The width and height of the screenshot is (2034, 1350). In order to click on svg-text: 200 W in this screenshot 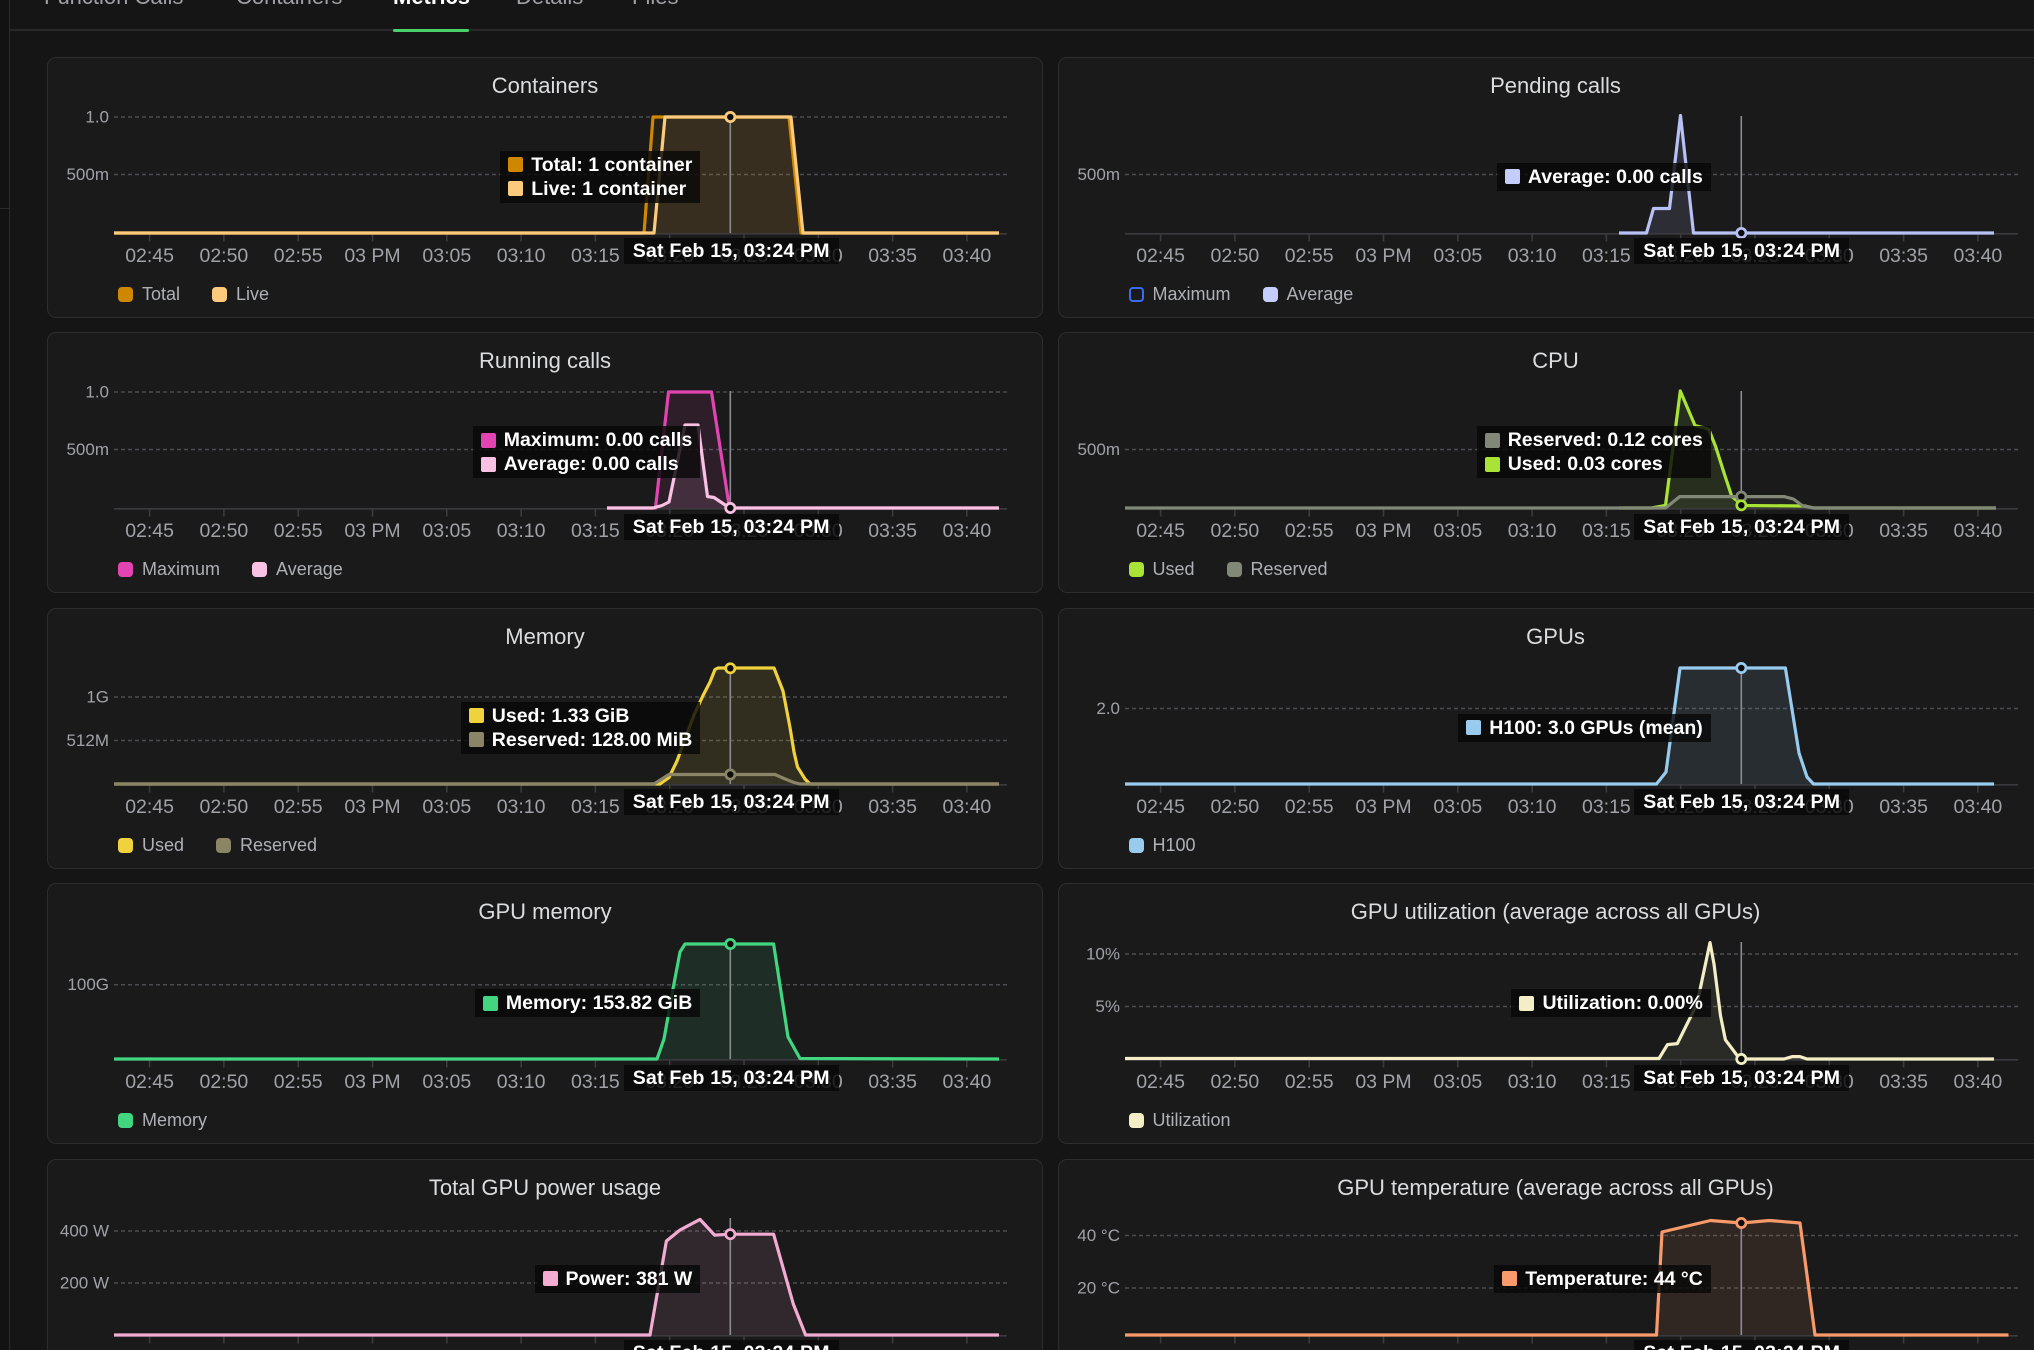, I will do `click(84, 1282)`.